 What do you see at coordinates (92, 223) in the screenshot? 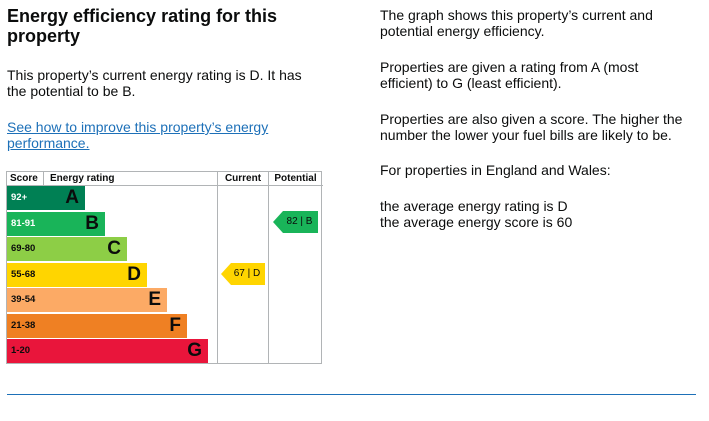
I see `band-letter: B` at bounding box center [92, 223].